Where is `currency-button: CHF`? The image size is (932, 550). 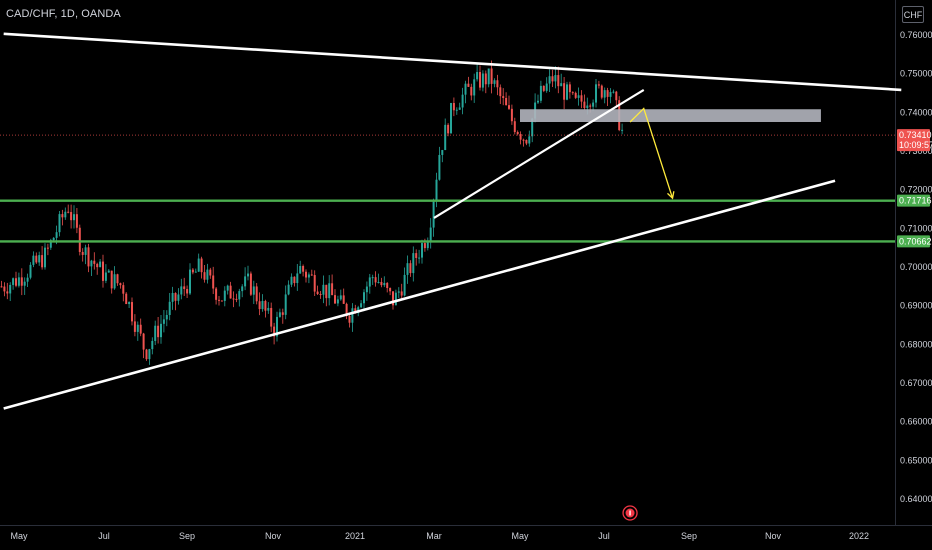 currency-button: CHF is located at coordinates (913, 14).